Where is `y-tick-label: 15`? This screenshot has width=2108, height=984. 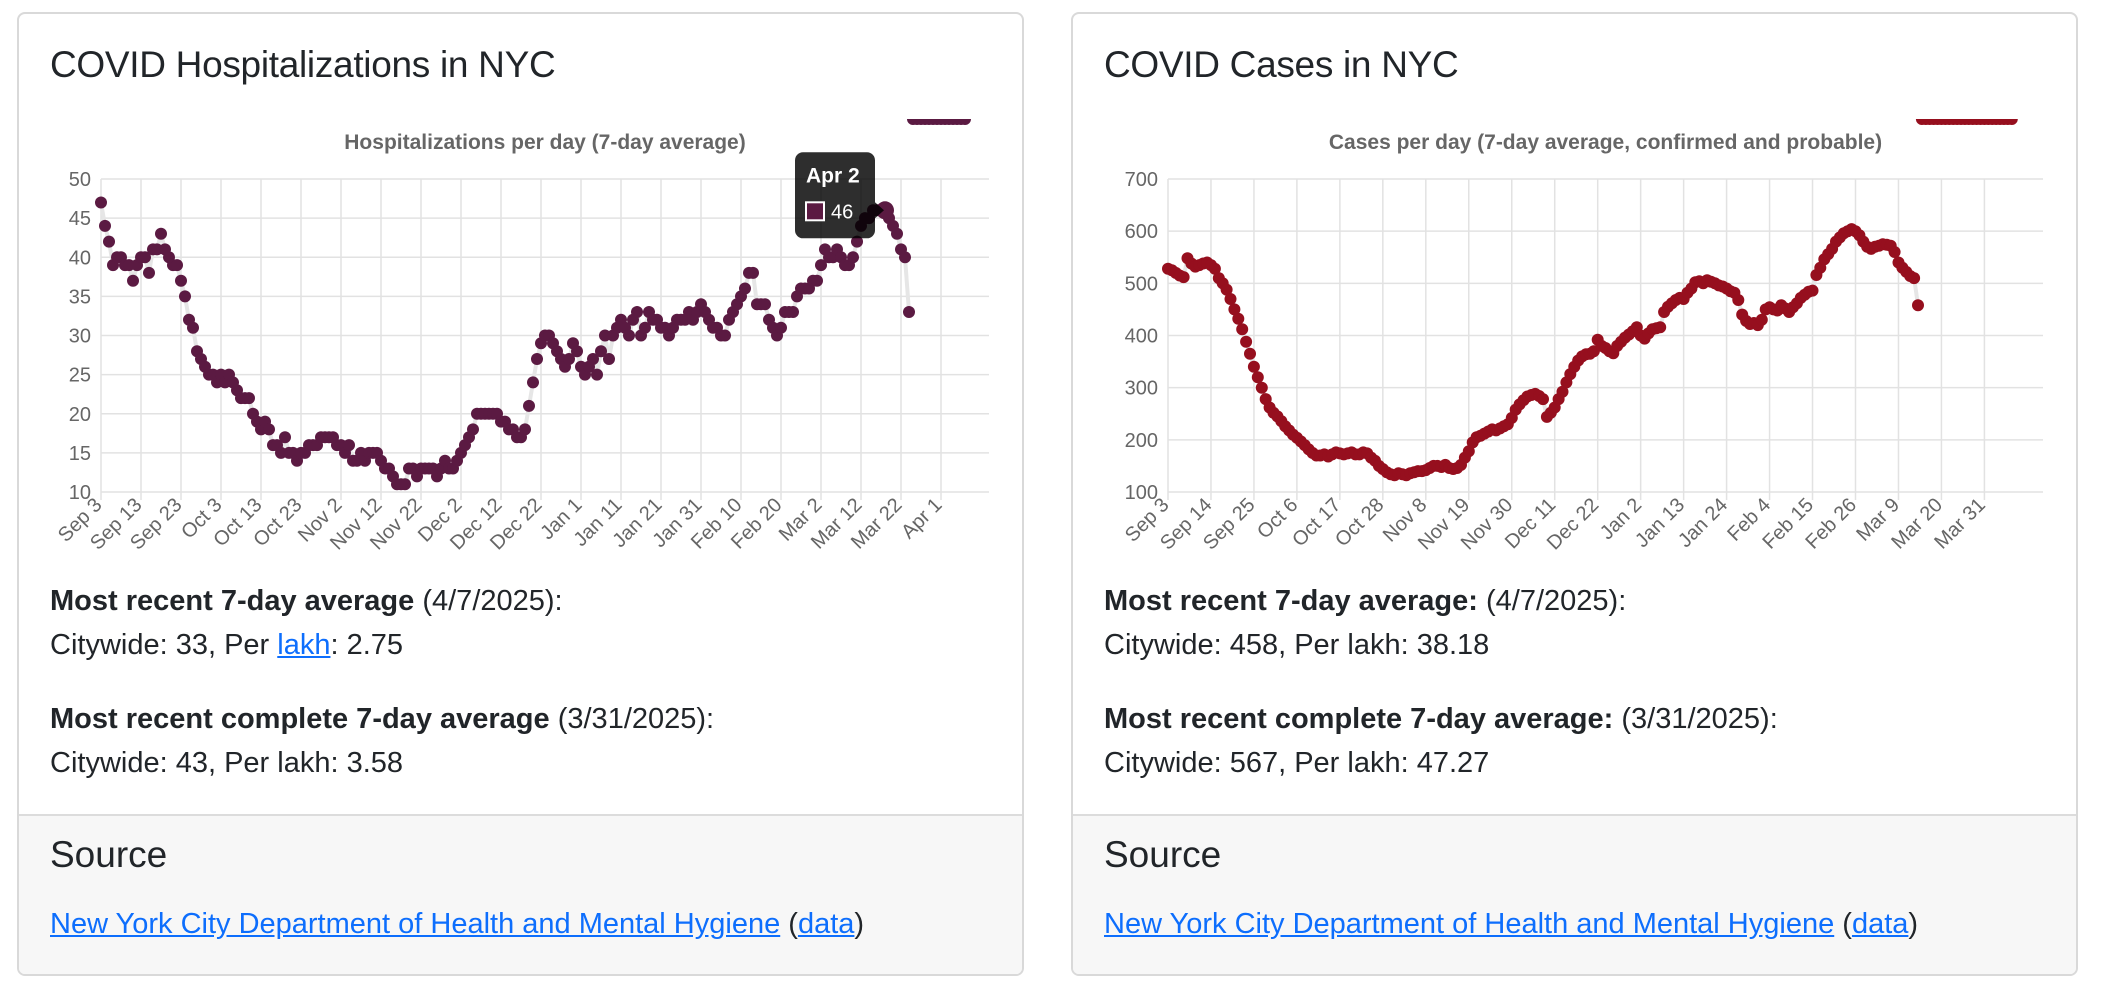 y-tick-label: 15 is located at coordinates (80, 454).